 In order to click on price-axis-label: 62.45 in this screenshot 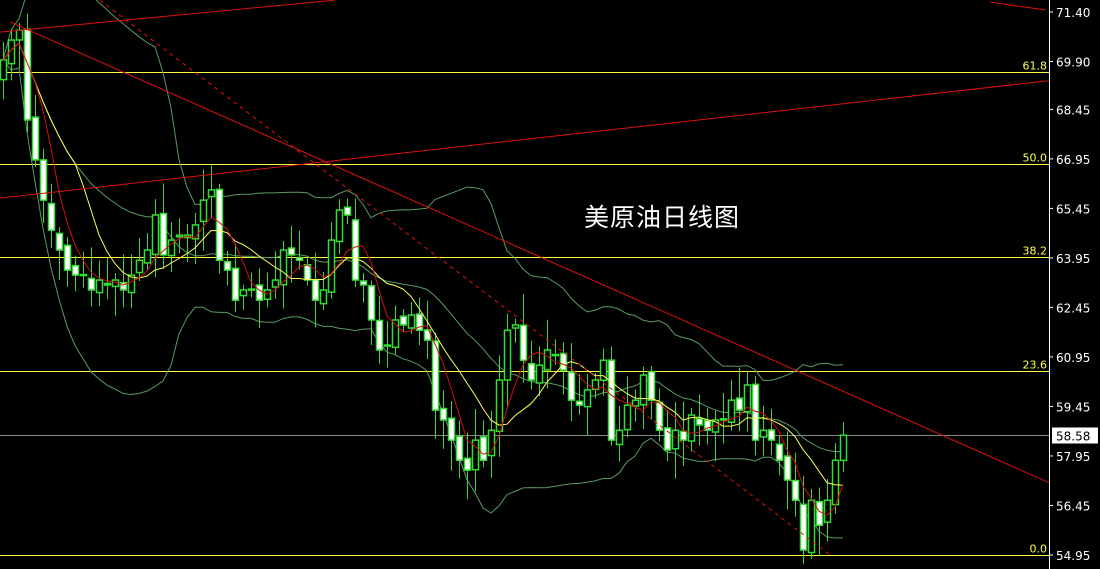, I will do `click(1073, 308)`.